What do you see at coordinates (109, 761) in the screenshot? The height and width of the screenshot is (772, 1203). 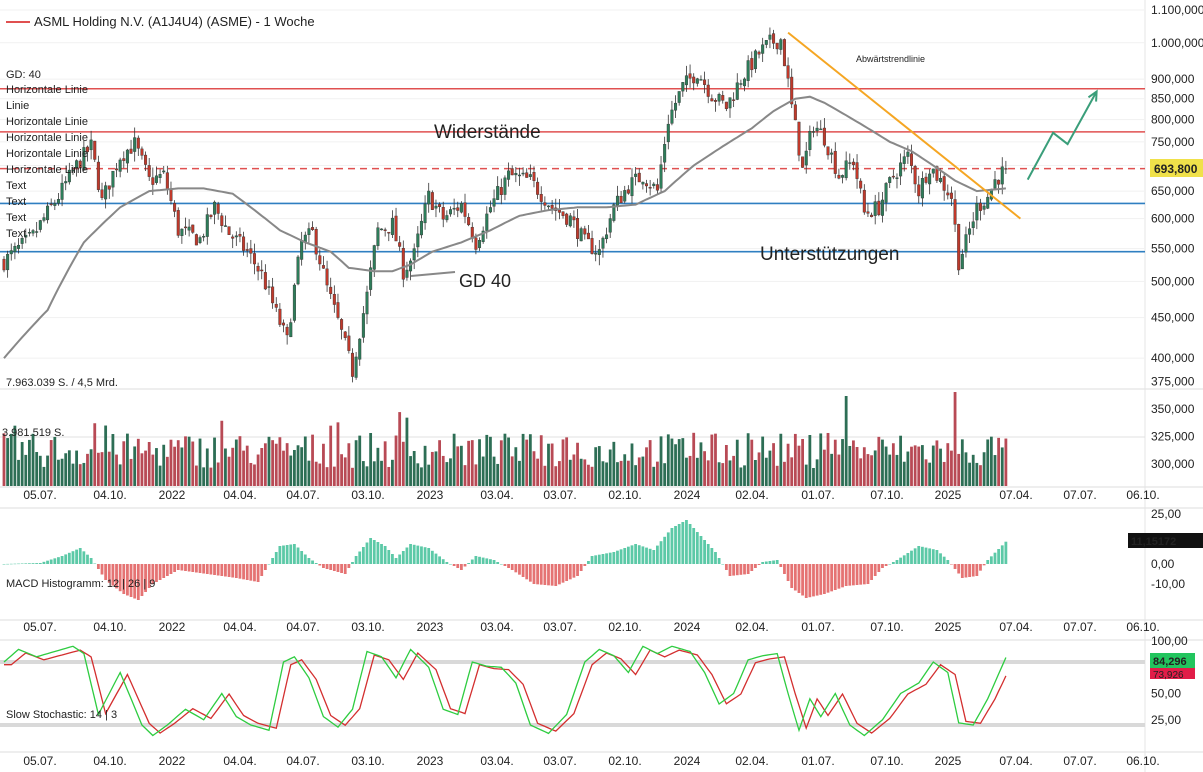 I see `x-tick-label: 04.10.` at bounding box center [109, 761].